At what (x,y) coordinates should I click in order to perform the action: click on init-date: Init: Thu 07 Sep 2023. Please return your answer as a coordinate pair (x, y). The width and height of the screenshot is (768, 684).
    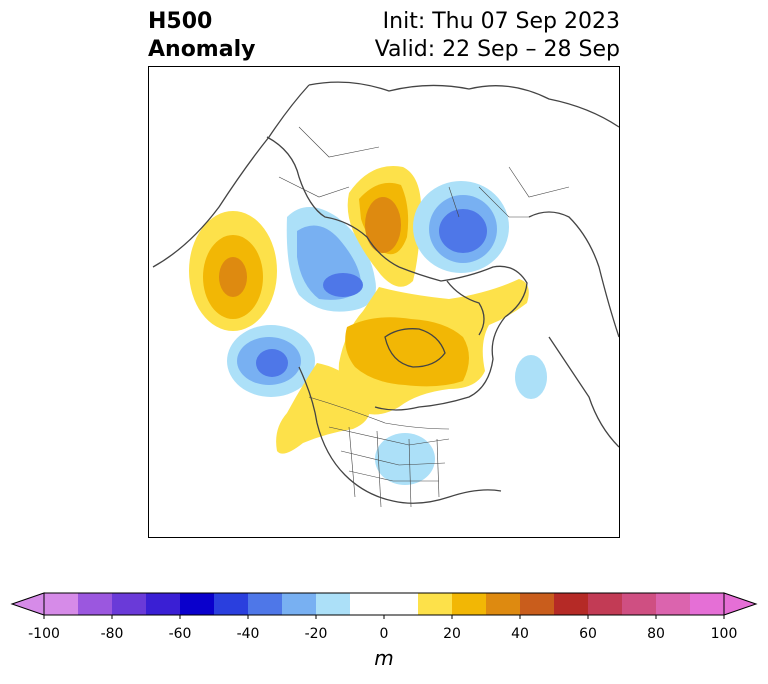
    Looking at the image, I should click on (501, 21).